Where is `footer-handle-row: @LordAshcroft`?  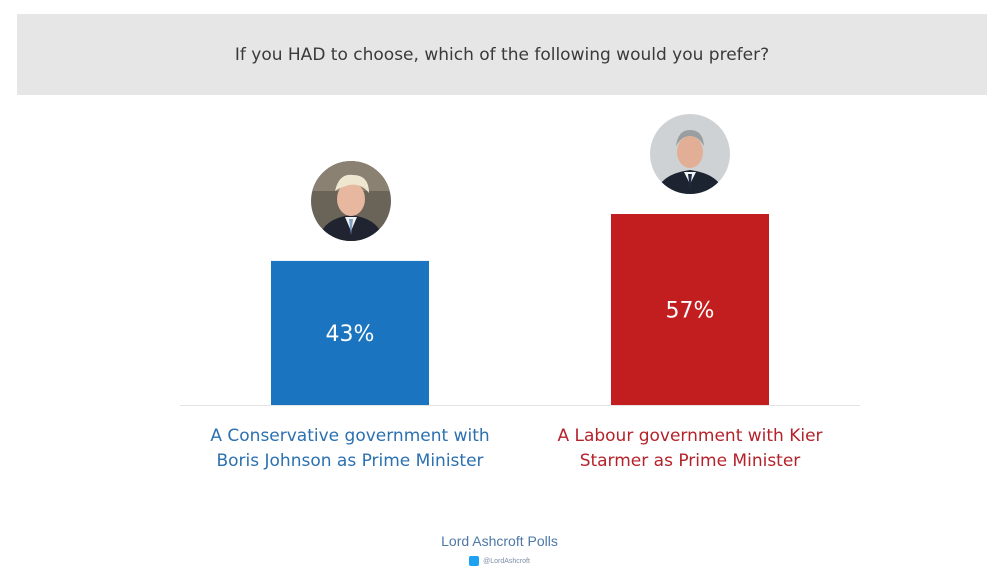
footer-handle-row: @LordAshcroft is located at coordinates (499, 561).